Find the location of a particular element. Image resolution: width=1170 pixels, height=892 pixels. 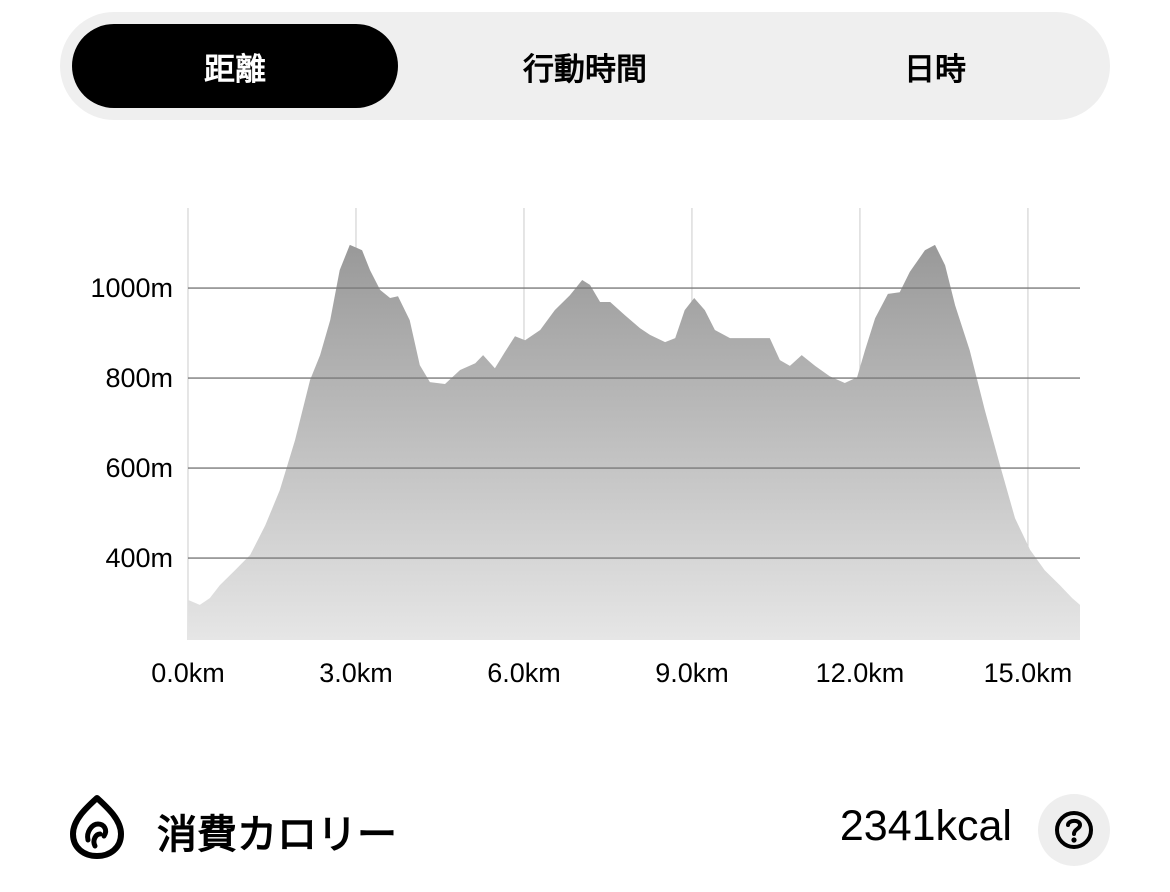

x-tick-label: 15.0km is located at coordinates (1028, 673).